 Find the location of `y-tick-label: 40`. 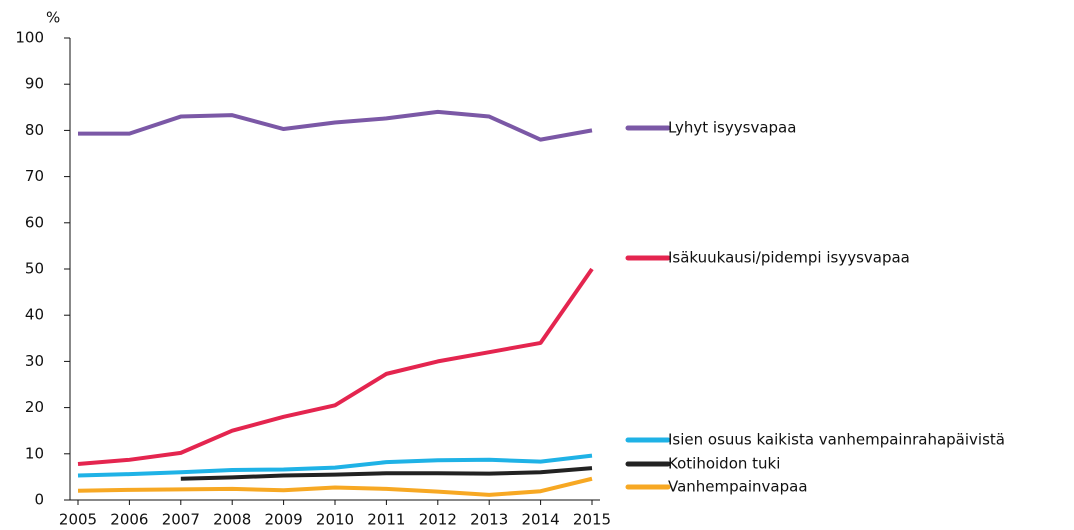

y-tick-label: 40 is located at coordinates (34, 315).